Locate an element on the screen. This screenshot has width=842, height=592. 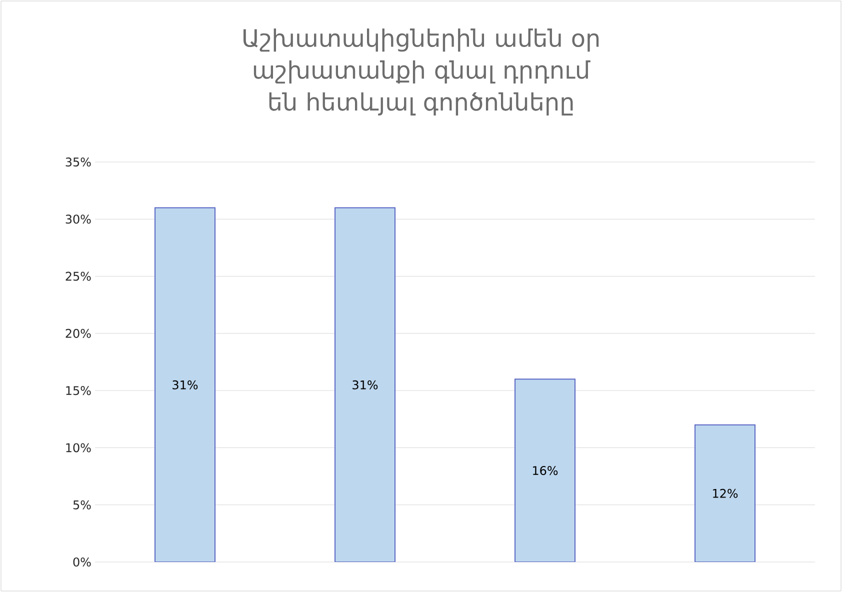
y-tick-label: 30% is located at coordinates (78, 219).